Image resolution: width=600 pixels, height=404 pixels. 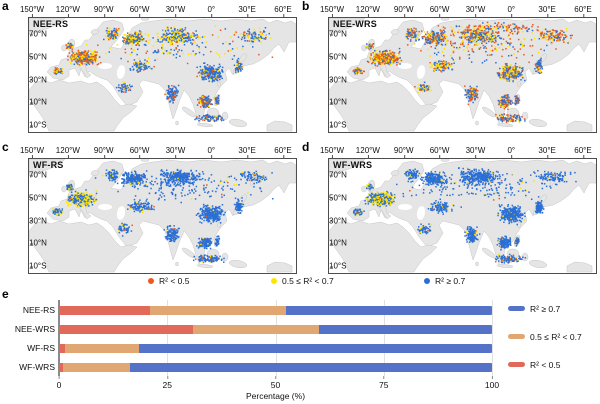 What do you see at coordinates (450, 281) in the screenshot?
I see `legend-label-r2-high: R² ≥ 0.7` at bounding box center [450, 281].